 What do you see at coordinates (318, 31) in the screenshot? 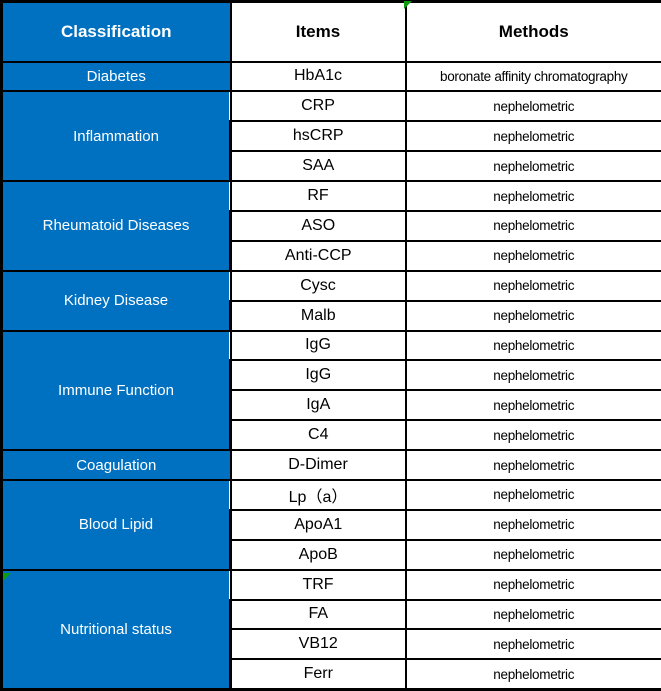
I see `column-header-items: Items` at bounding box center [318, 31].